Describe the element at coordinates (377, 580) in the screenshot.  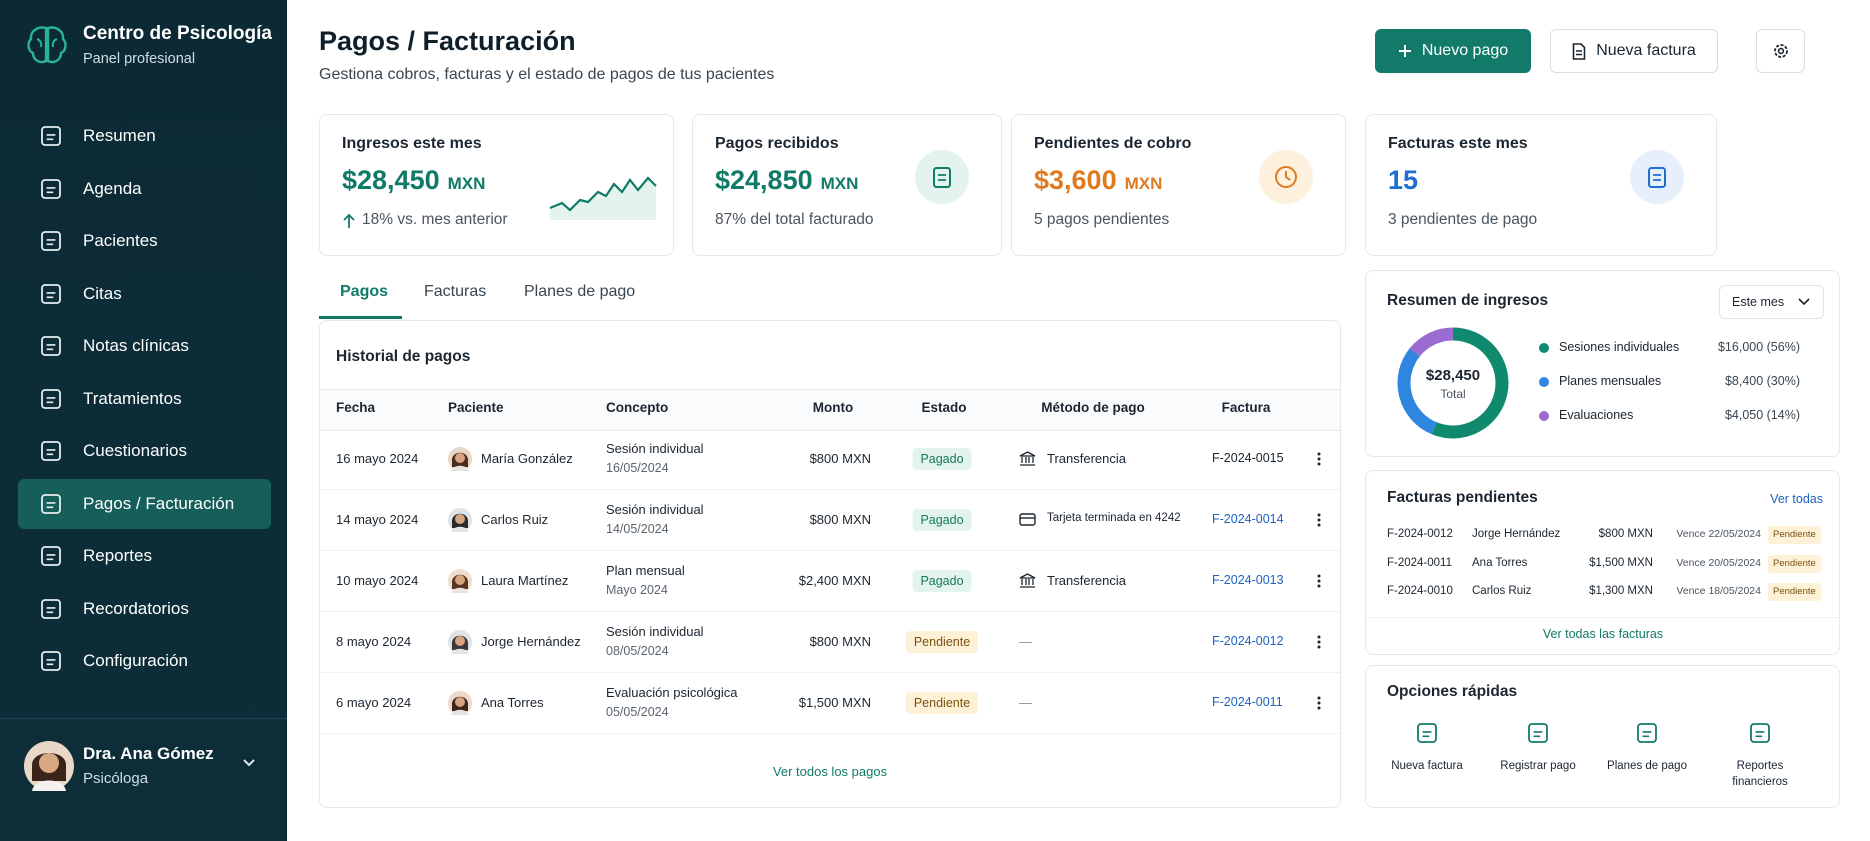
I see `cell-date: 10 mayo 2024` at that location.